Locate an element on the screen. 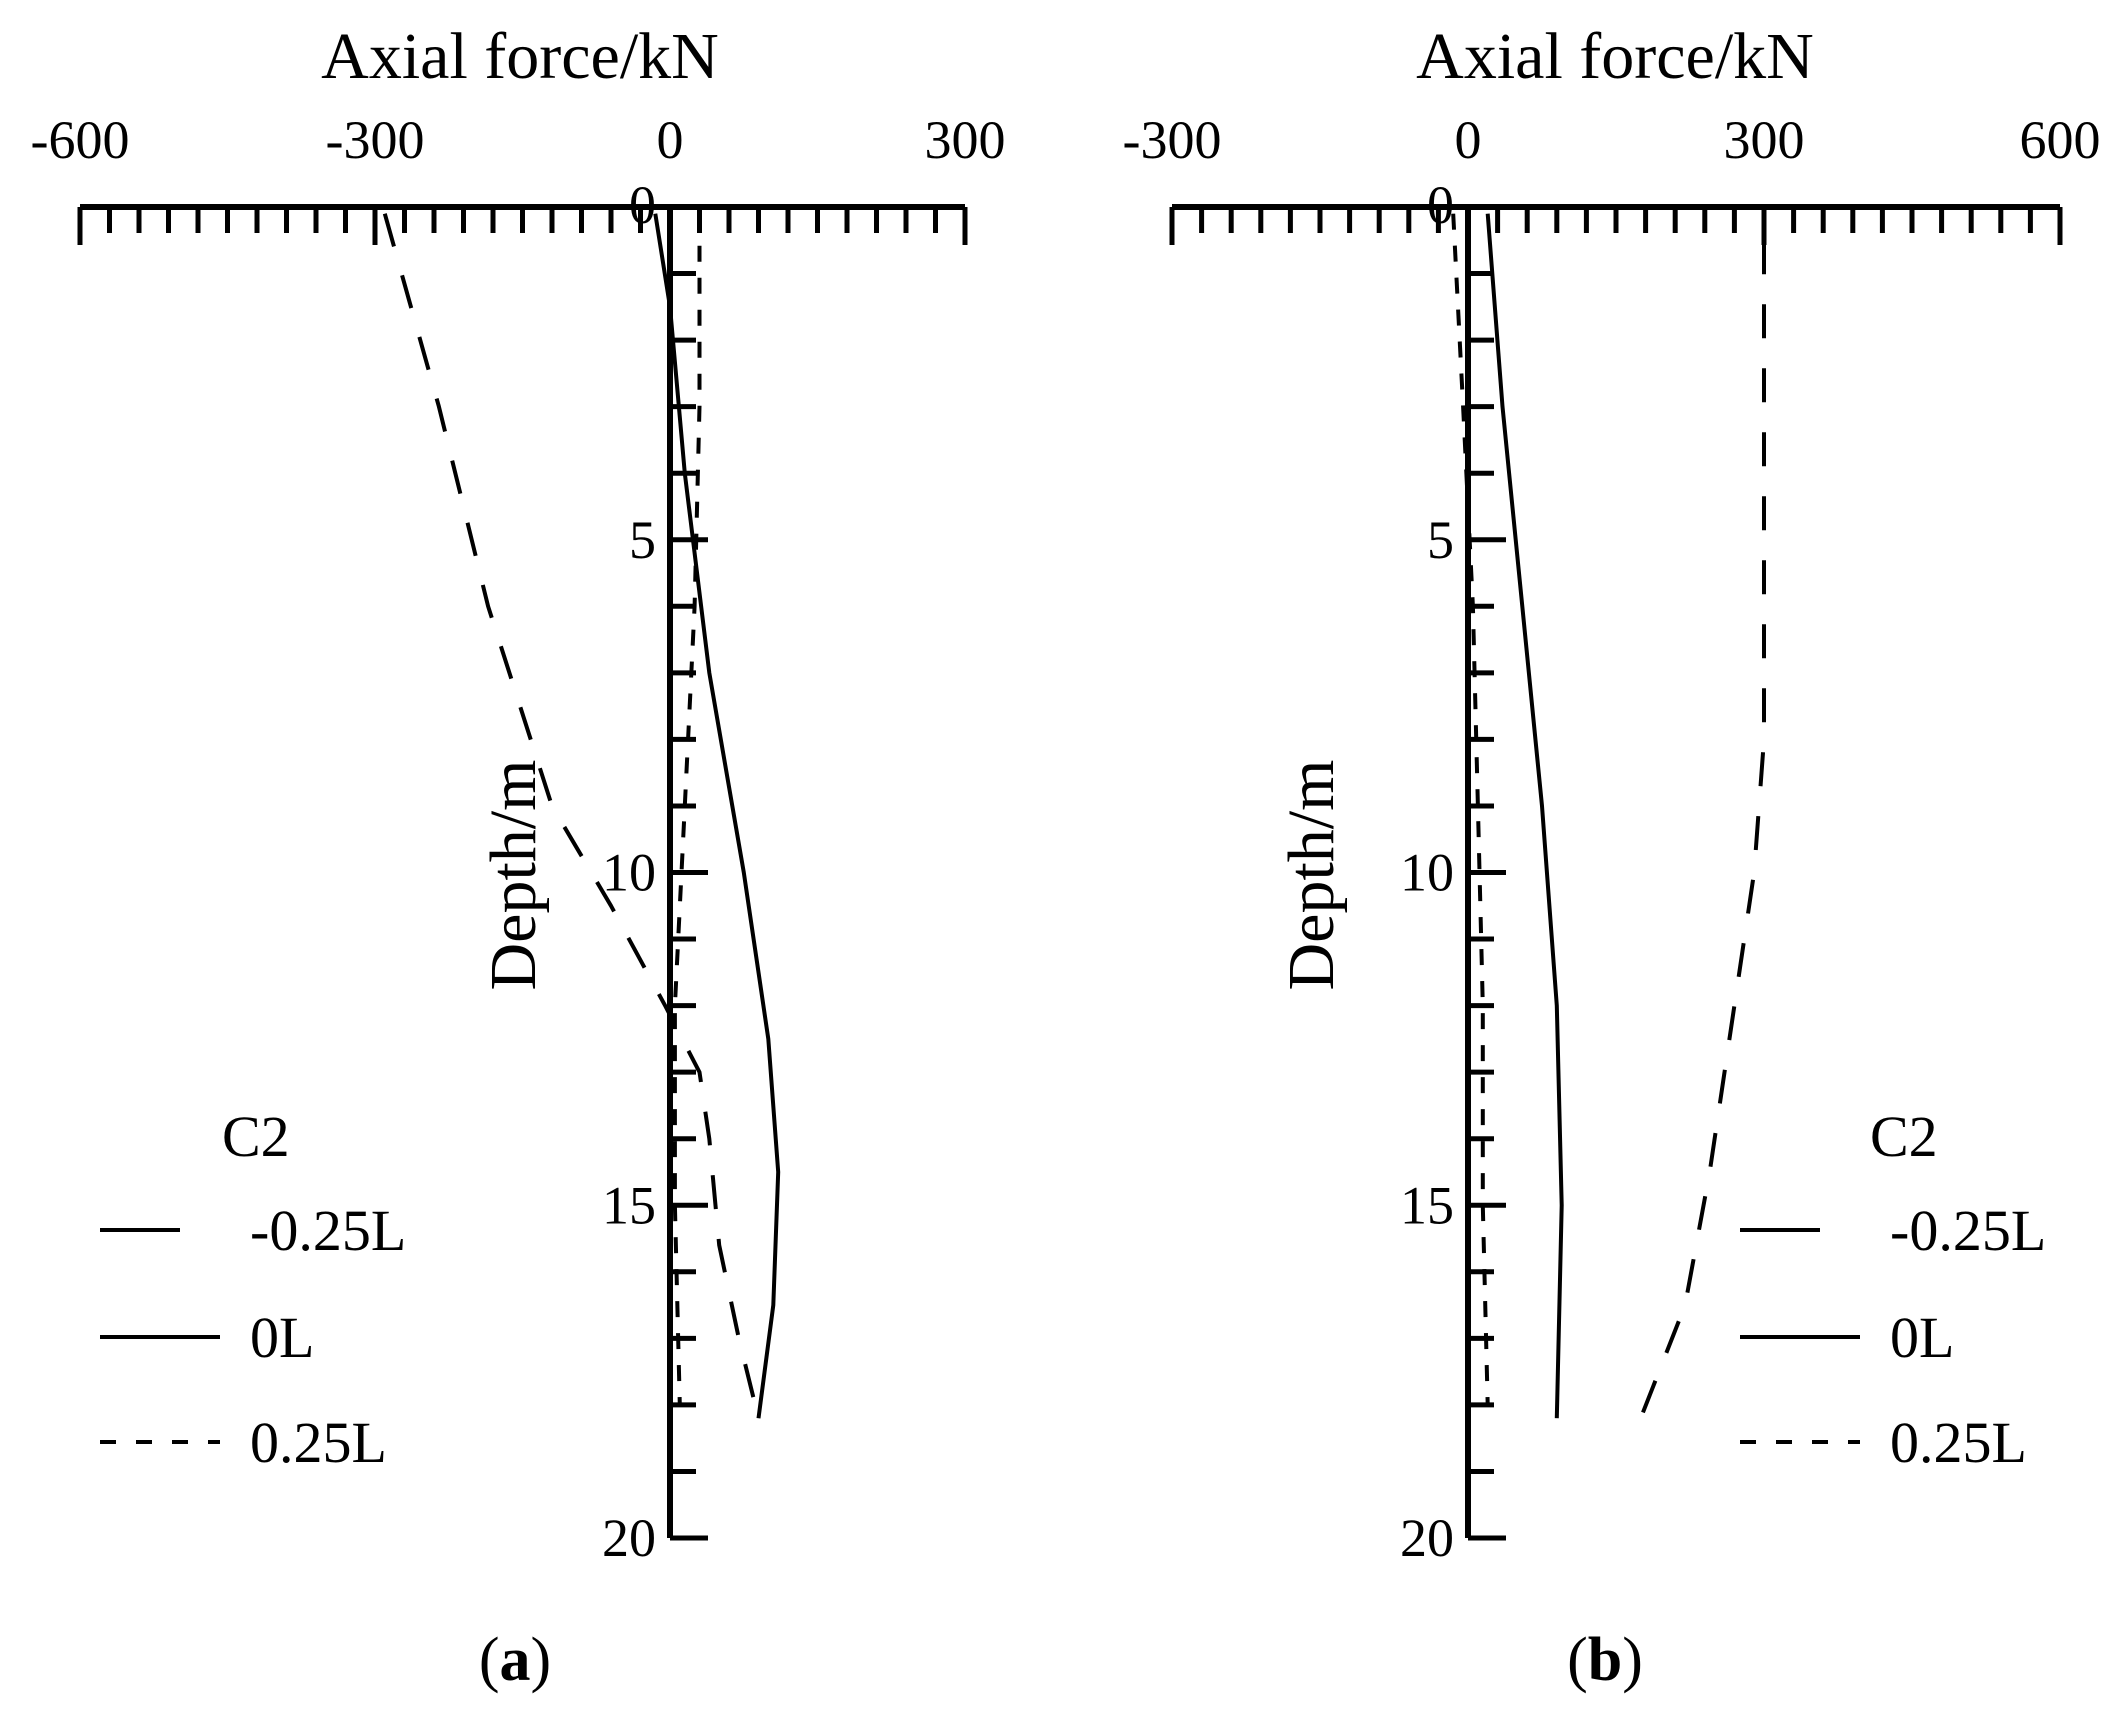 This screenshot has height=1710, width=2122. panel-b-caption-letter: b is located at coordinates (1605, 1660).